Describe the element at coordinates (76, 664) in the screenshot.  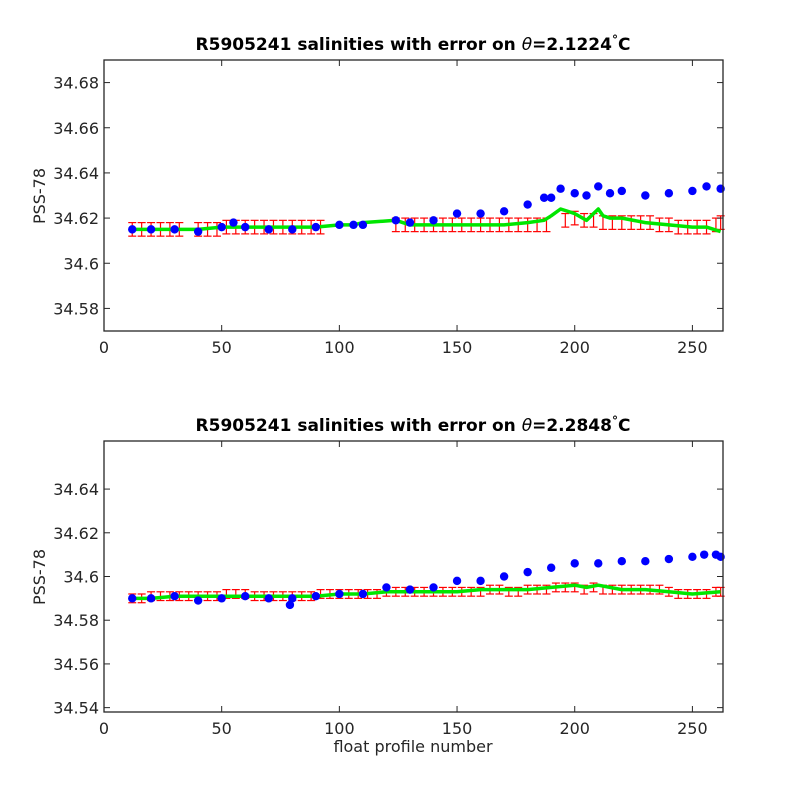
I see `y-tick-label: 34.56` at that location.